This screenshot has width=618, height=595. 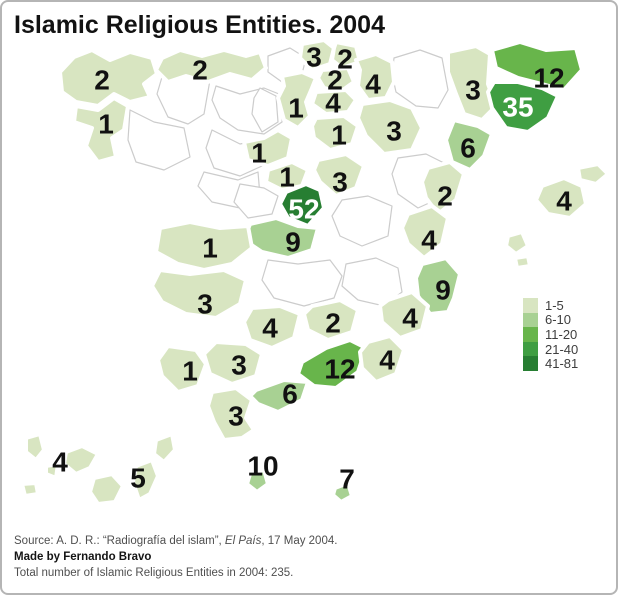 I want to click on region-lleida, so click(x=472, y=83).